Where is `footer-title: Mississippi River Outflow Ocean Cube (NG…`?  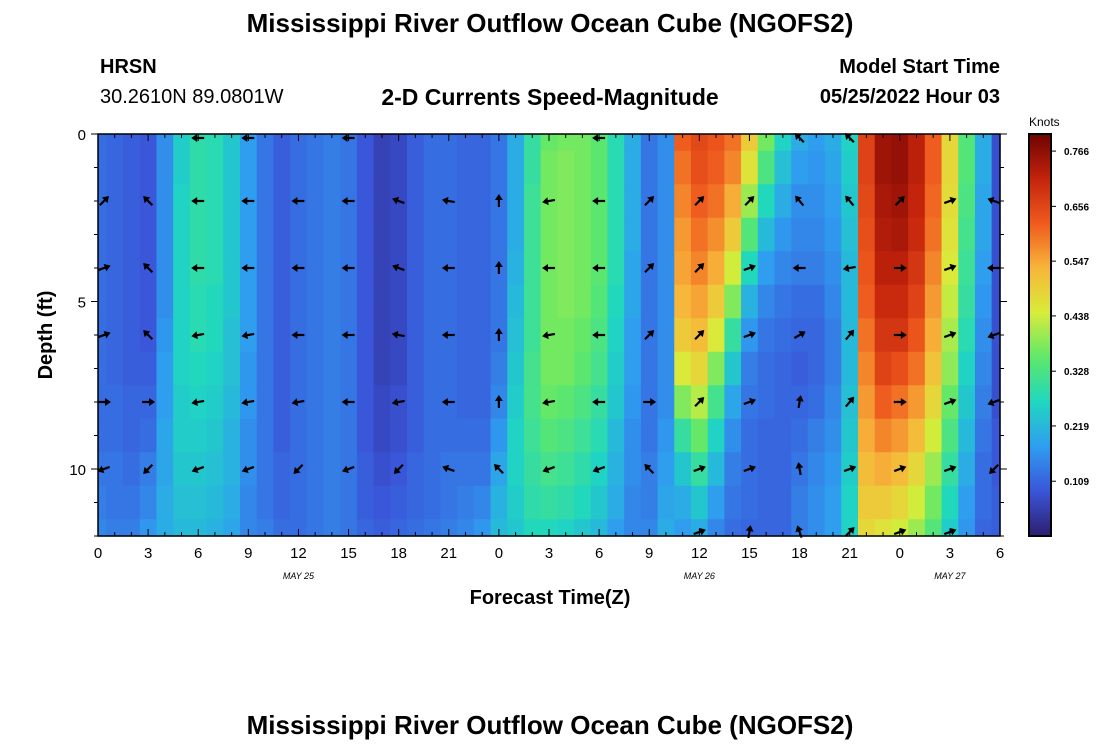 footer-title: Mississippi River Outflow Ocean Cube (NG… is located at coordinates (550, 725).